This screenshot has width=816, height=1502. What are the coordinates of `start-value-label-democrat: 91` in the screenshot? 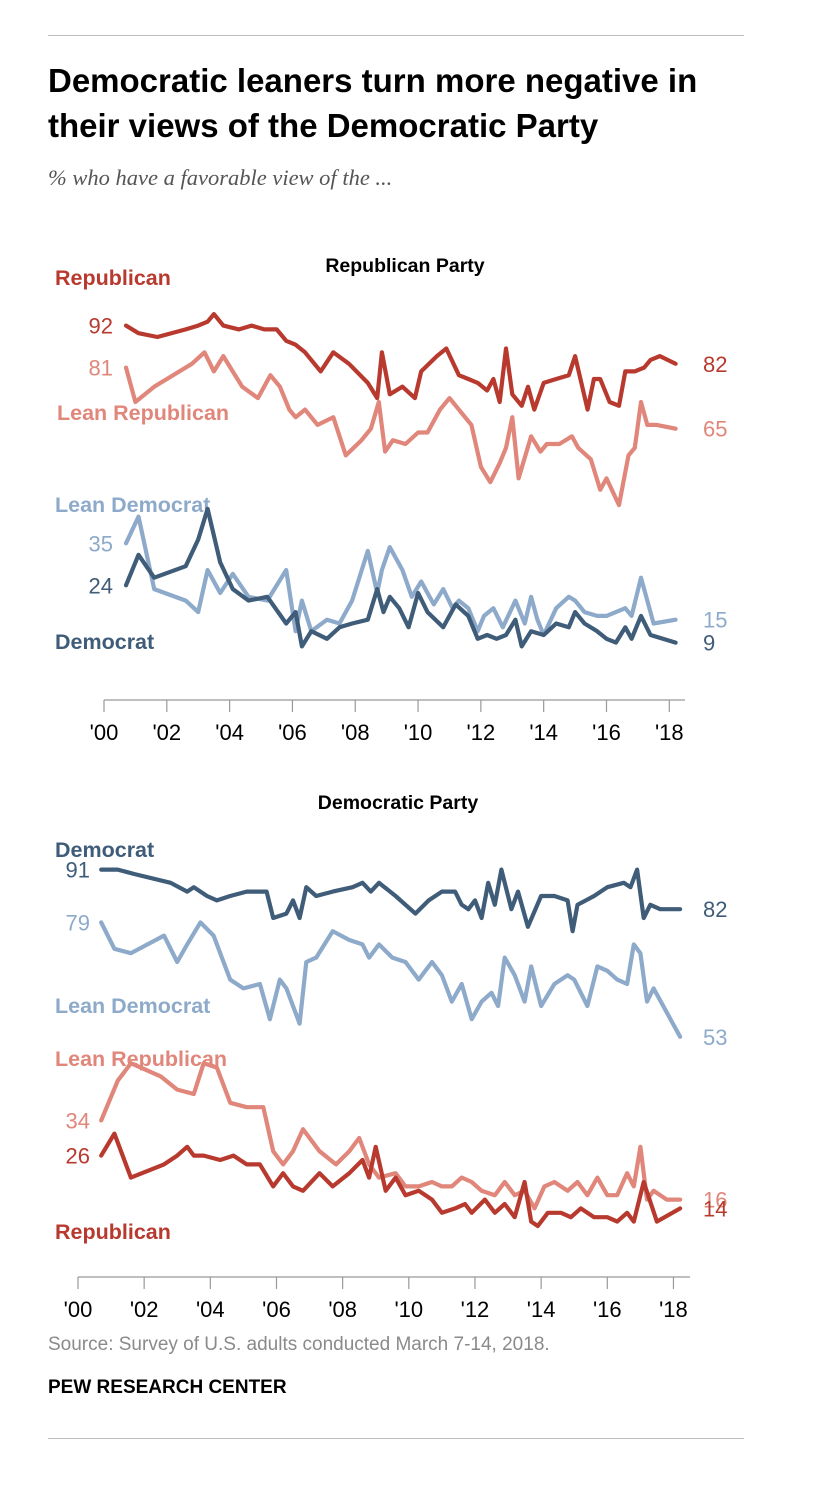 It's located at (78, 870).